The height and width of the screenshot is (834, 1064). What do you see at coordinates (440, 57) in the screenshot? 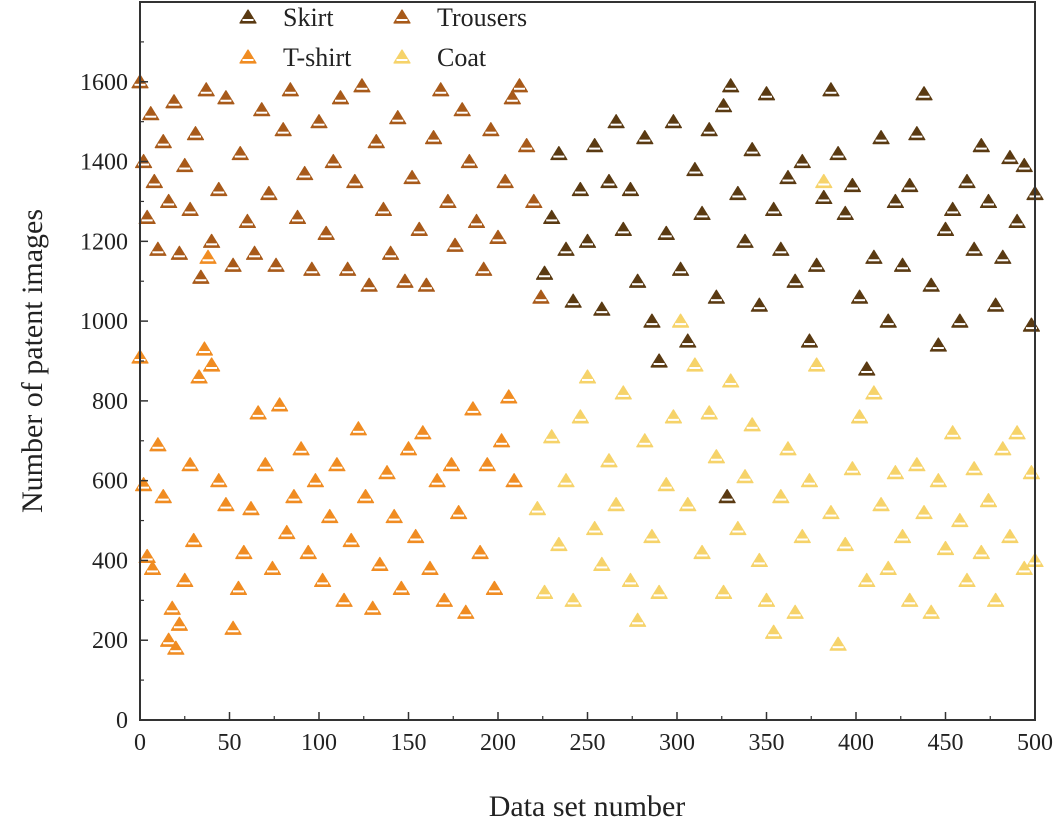
I see `legend-item-coat: Coat` at bounding box center [440, 57].